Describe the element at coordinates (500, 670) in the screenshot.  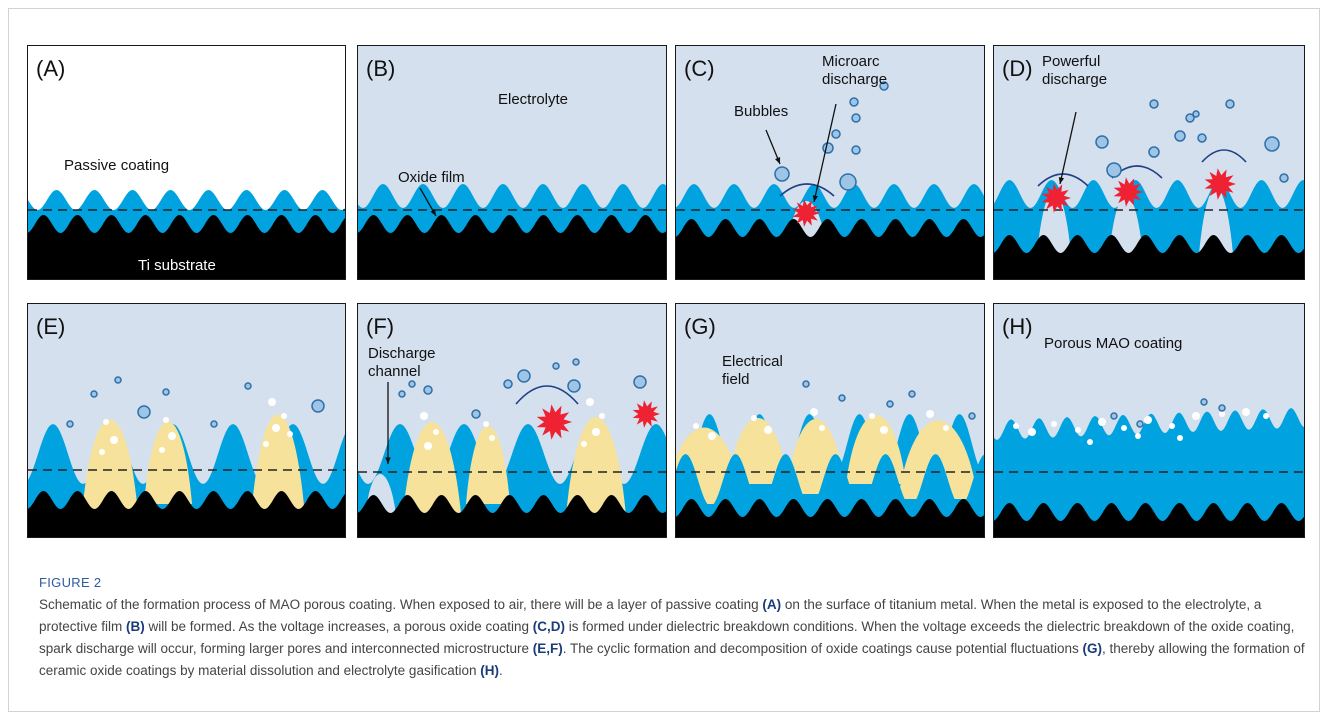
I see `caption-text: .` at that location.